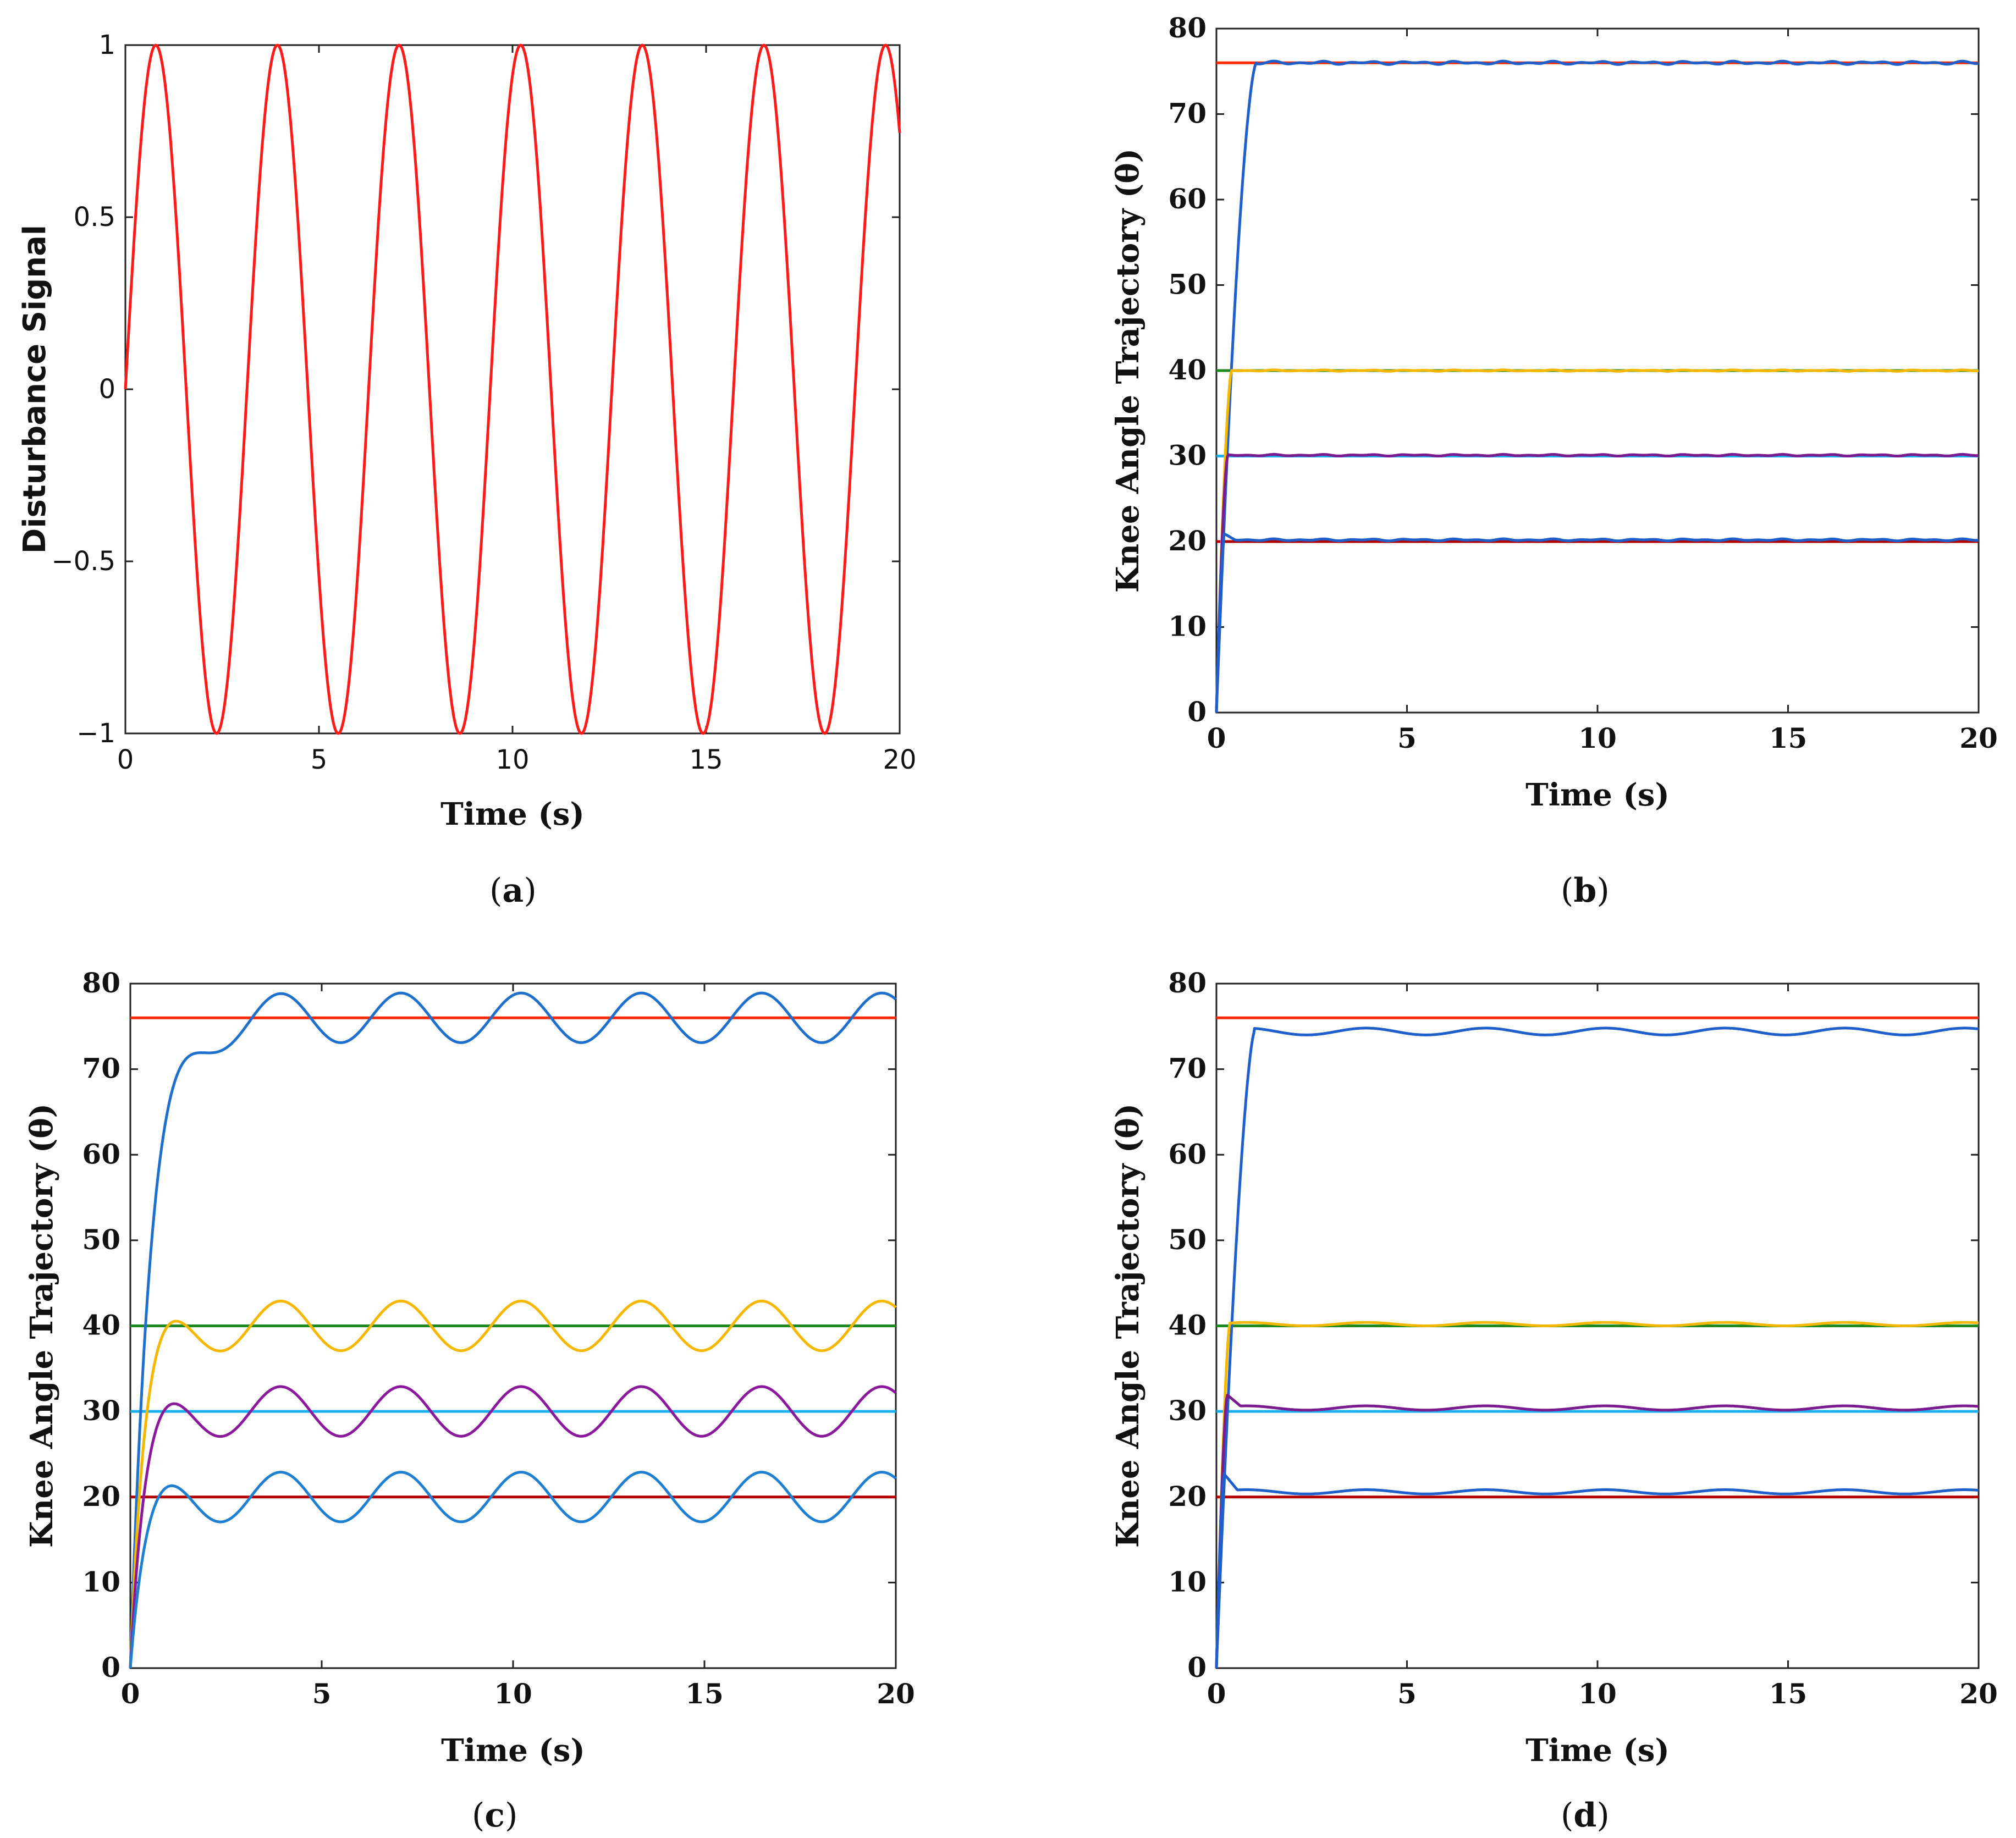 The image size is (2016, 1838). What do you see at coordinates (1187, 1496) in the screenshot?
I see `y-tick-label-d-2: 20` at bounding box center [1187, 1496].